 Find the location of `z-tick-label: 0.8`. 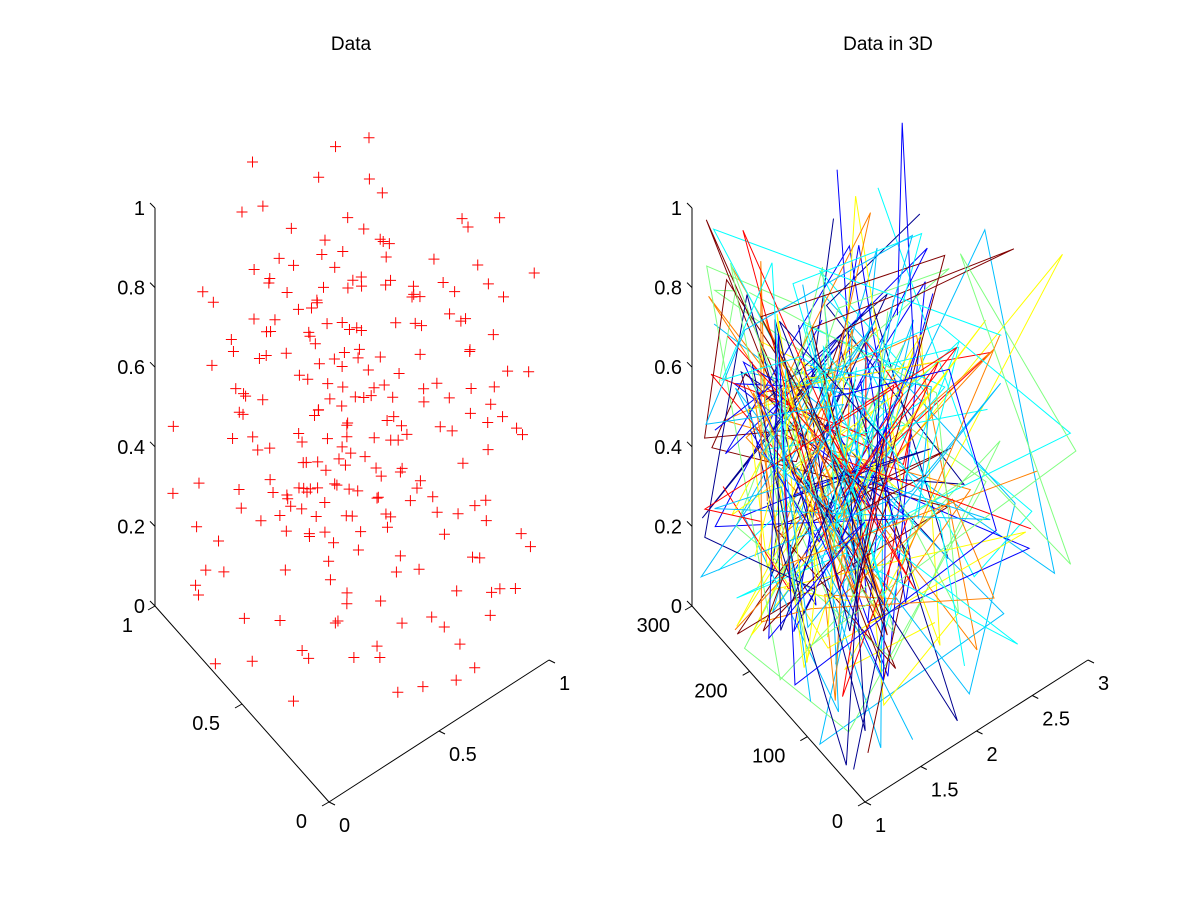

z-tick-label: 0.8 is located at coordinates (131, 289).